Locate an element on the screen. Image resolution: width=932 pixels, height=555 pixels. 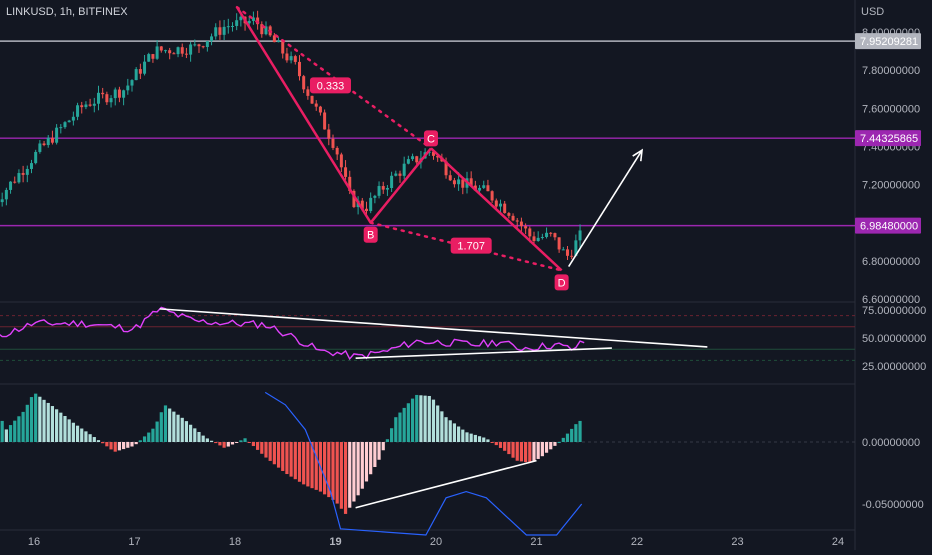
rsi-trendline is located at coordinates (483, 353).